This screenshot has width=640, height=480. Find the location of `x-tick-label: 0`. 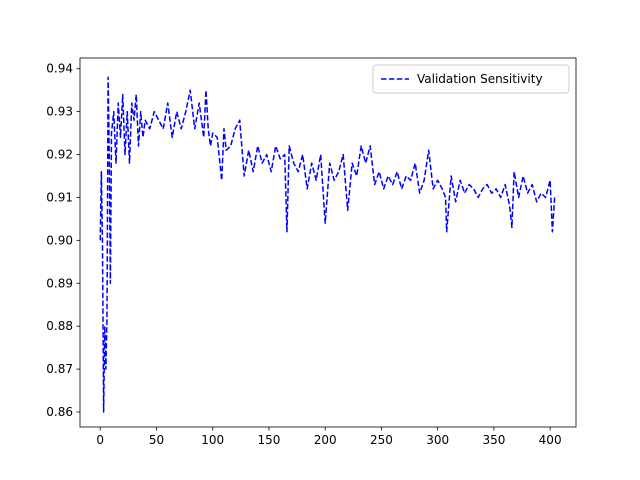

x-tick-label: 0 is located at coordinates (100, 440).